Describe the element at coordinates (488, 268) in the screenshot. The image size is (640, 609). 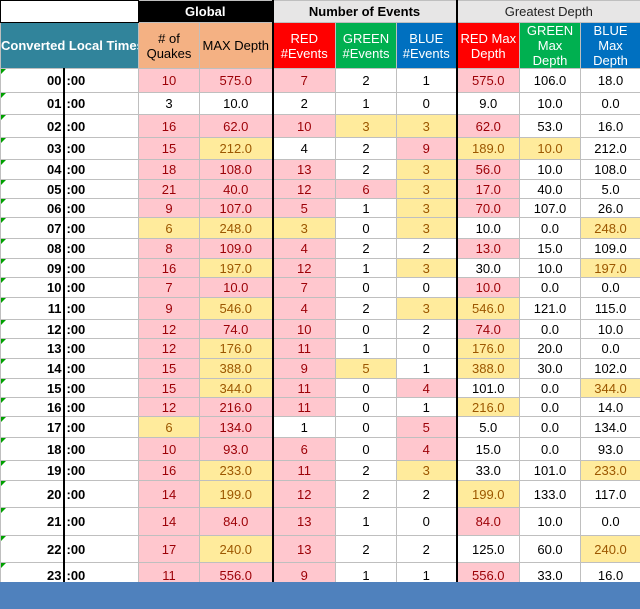
I see `red-depth-cell: 30.0` at that location.